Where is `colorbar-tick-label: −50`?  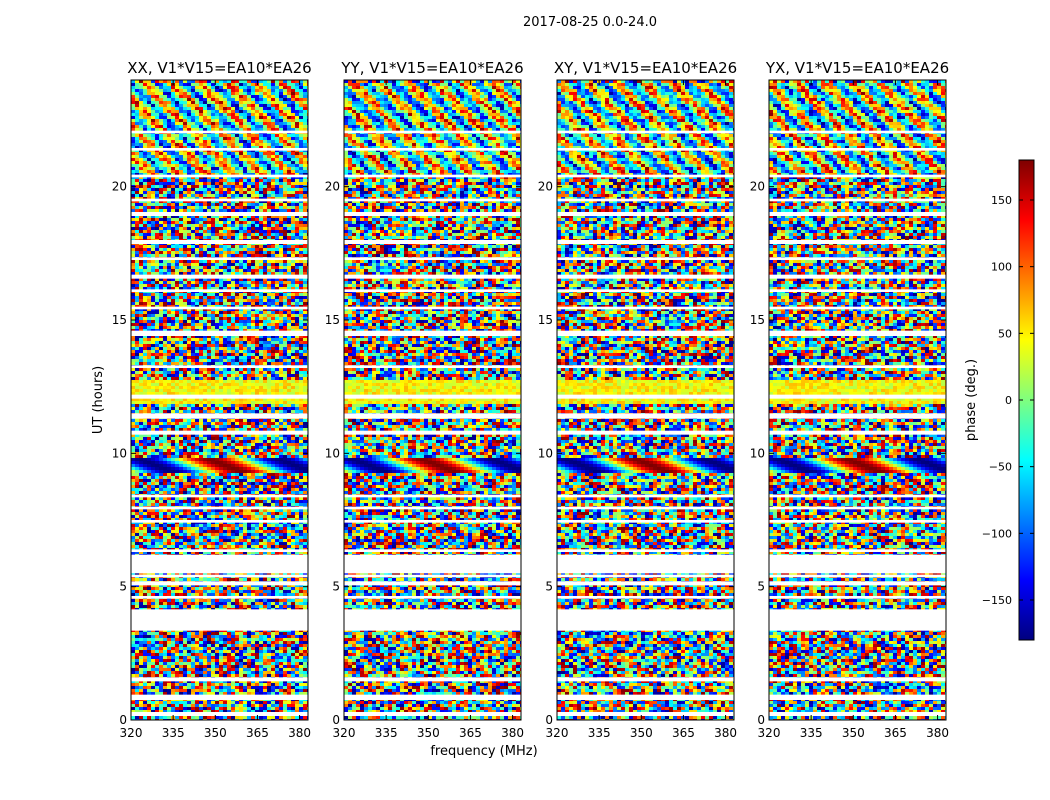 colorbar-tick-label: −50 is located at coordinates (1000, 467).